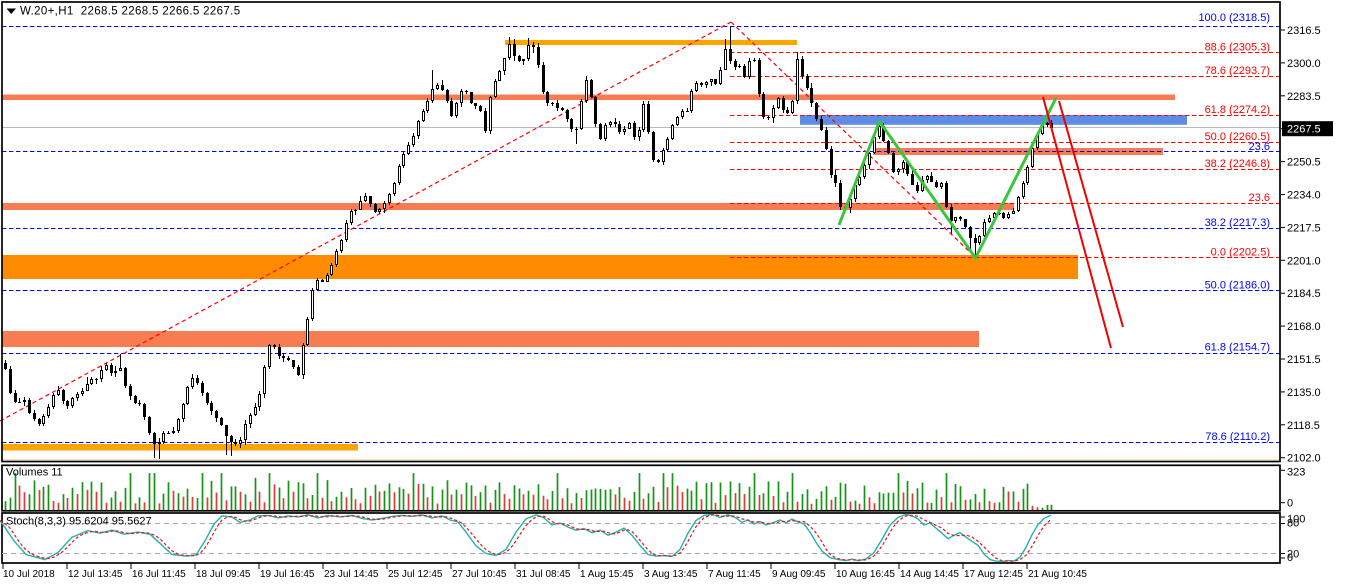  Describe the element at coordinates (223, 574) in the screenshot. I see `svg-text: 18 Jul 09:45` at that location.